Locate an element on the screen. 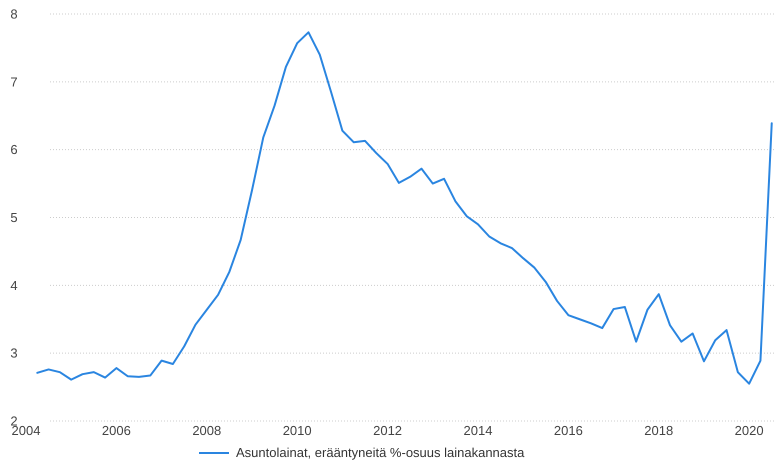 Image resolution: width=778 pixels, height=465 pixels. y-tick-label: 5 is located at coordinates (14, 218).